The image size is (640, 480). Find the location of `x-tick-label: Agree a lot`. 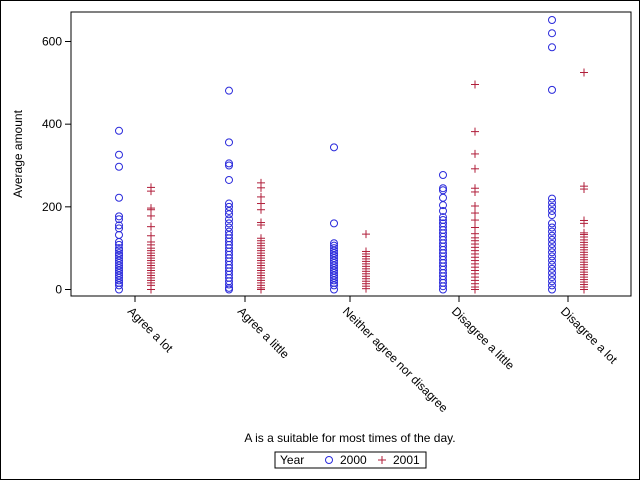

x-tick-label: Agree a lot is located at coordinates (150, 329).